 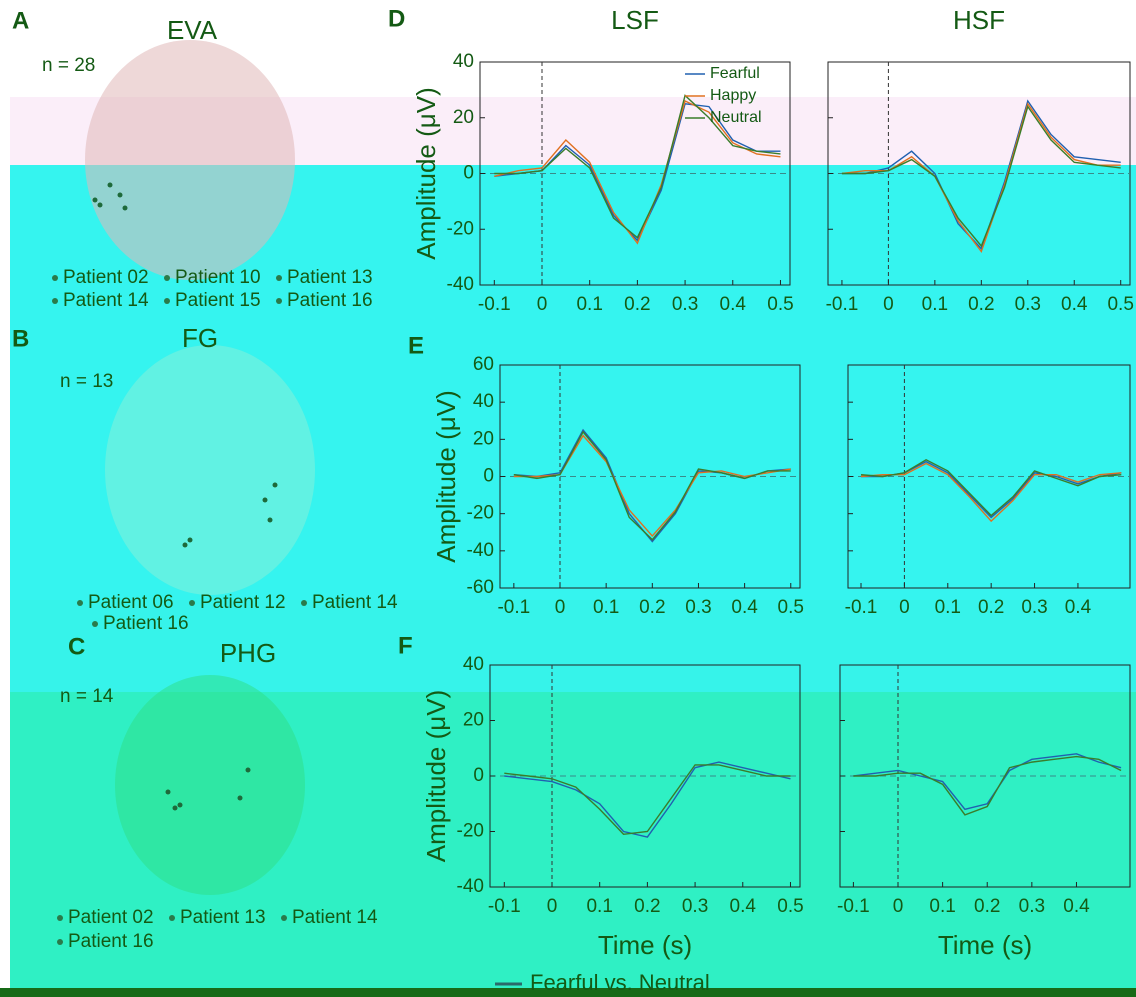 What do you see at coordinates (87, 696) in the screenshot?
I see `n-label: n = 14` at bounding box center [87, 696].